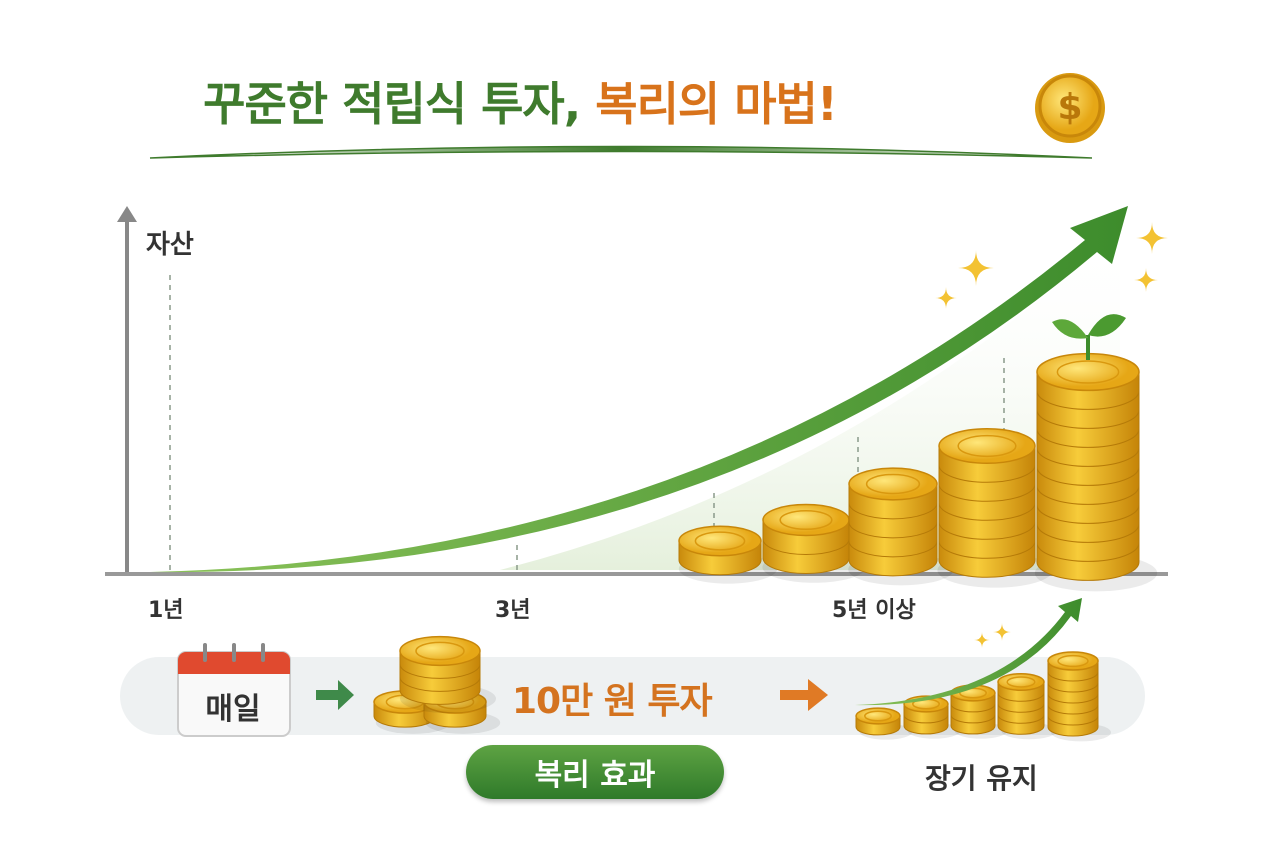 Image resolution: width=1264 pixels, height=842 pixels. What do you see at coordinates (170, 245) in the screenshot?
I see `y-axis-label: 자산` at bounding box center [170, 245].